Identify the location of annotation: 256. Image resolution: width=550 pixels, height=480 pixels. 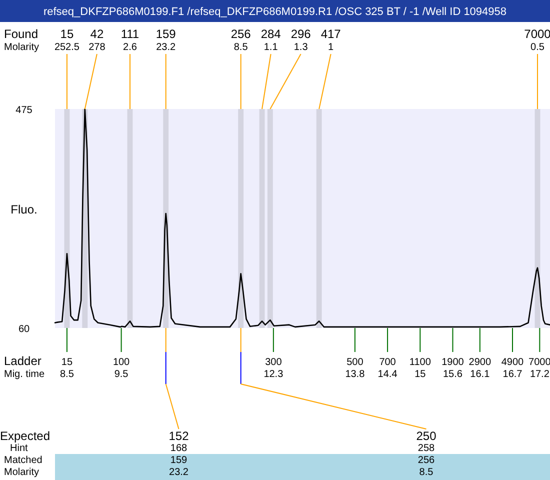
(241, 34).